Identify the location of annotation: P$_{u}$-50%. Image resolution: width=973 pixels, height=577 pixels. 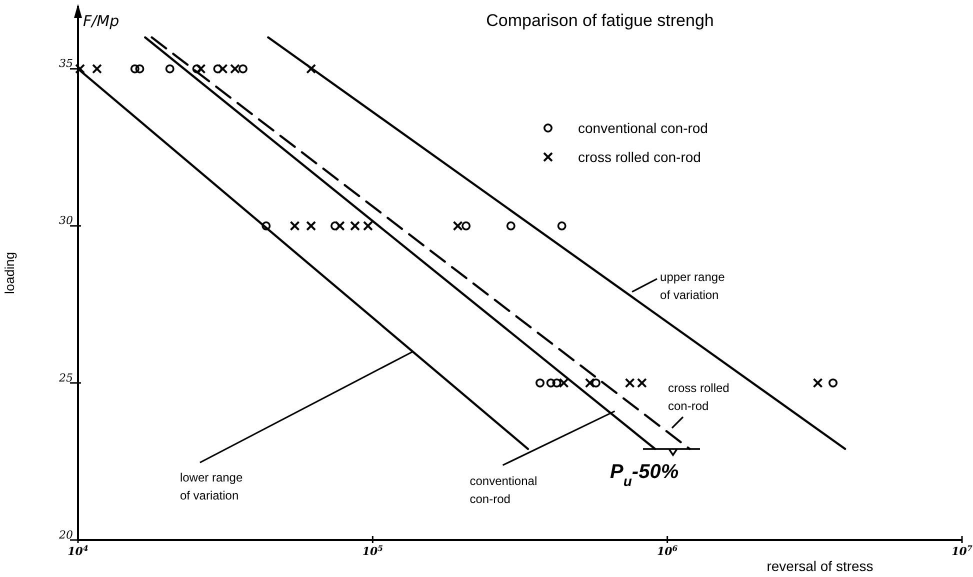
(644, 475).